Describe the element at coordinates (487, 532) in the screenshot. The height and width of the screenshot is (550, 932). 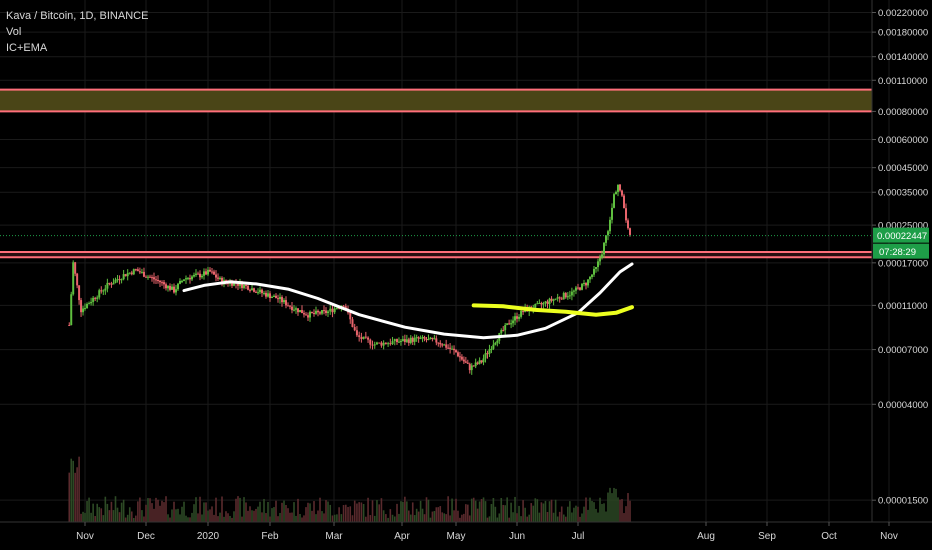
I see `time-axis: Nov Dec 2020 Feb Mar Apr May Jun Jul Aug Sep Oct Nov` at that location.